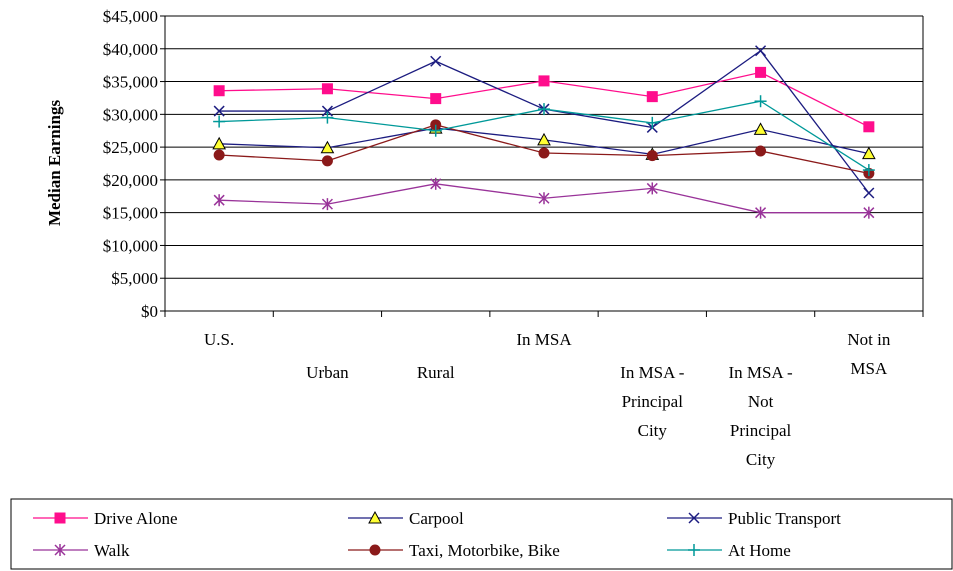  Describe the element at coordinates (130, 147) in the screenshot. I see `y-tick-label: $25,000` at that location.